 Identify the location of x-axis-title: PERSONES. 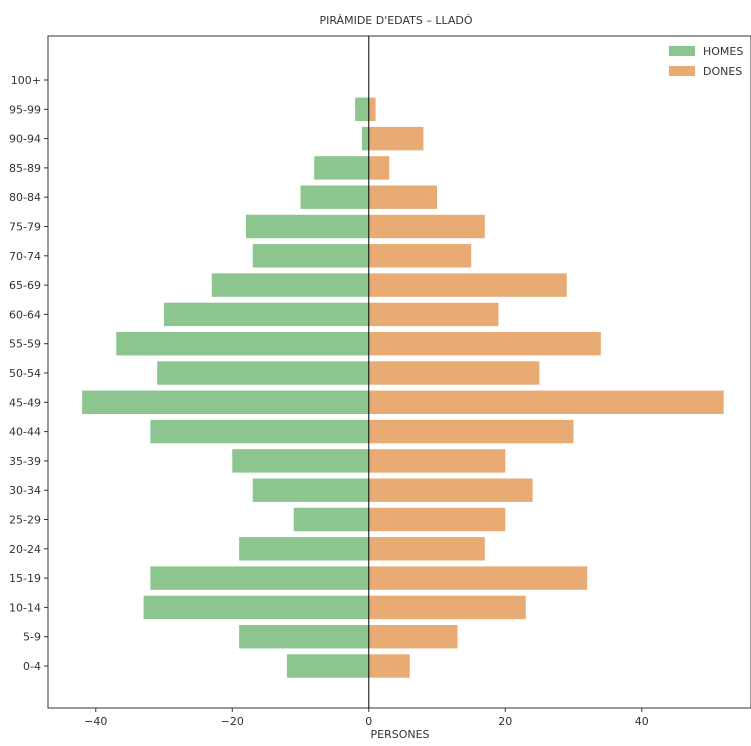
(399, 734).